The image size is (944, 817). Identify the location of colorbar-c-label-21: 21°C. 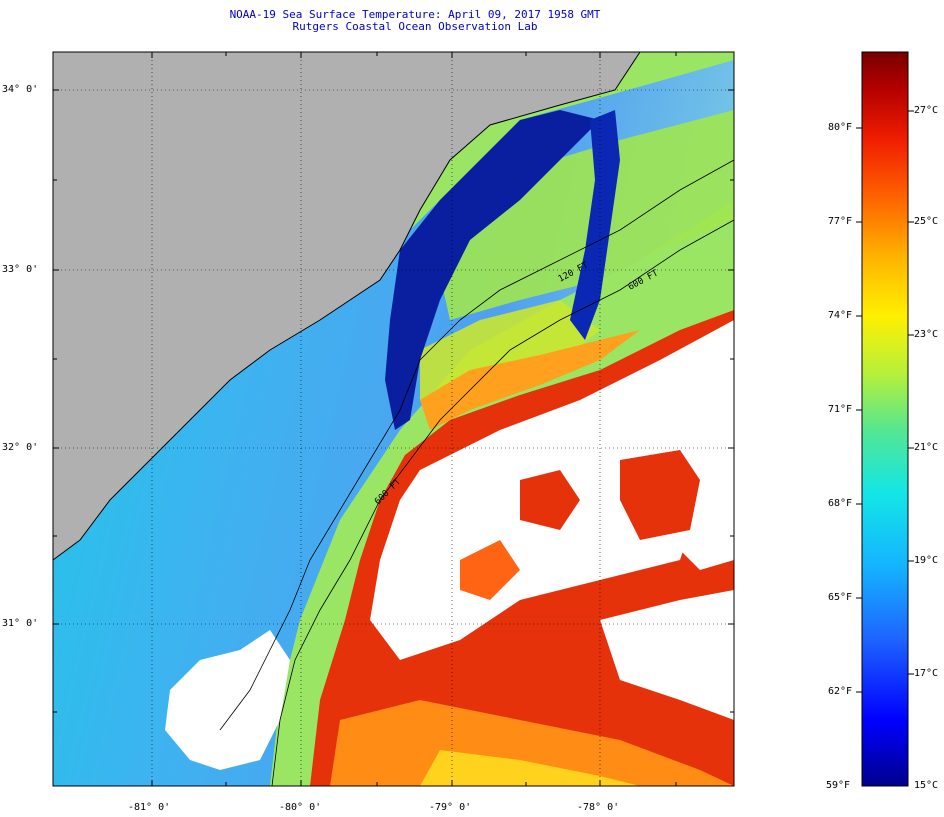
(926, 447).